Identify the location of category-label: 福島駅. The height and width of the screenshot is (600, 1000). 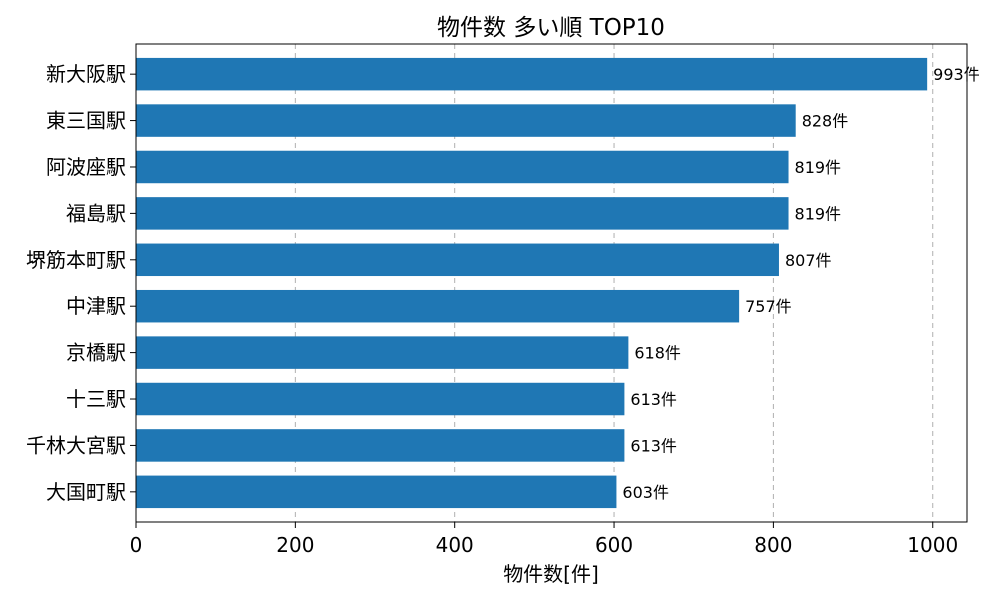
(96, 213).